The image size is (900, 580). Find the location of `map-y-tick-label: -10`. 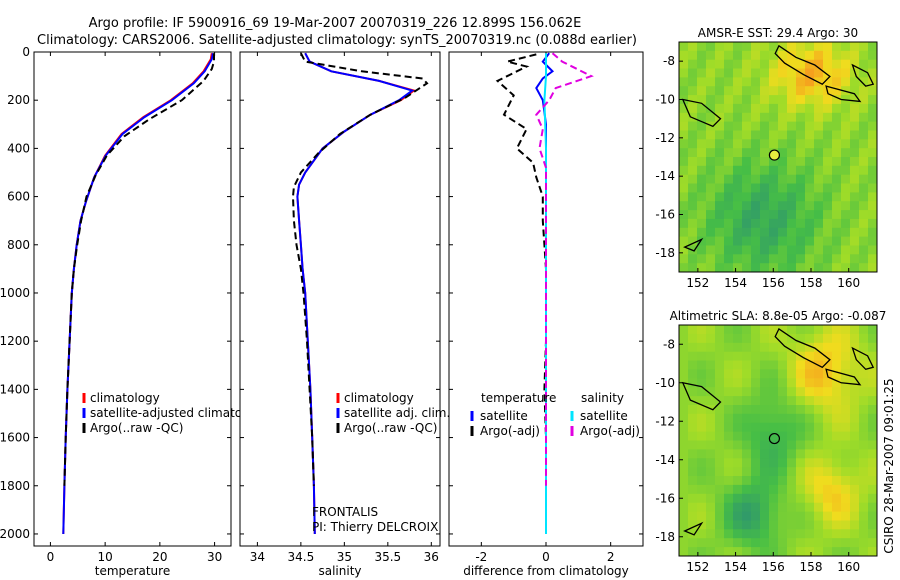

map-y-tick-label: -10 is located at coordinates (665, 100).